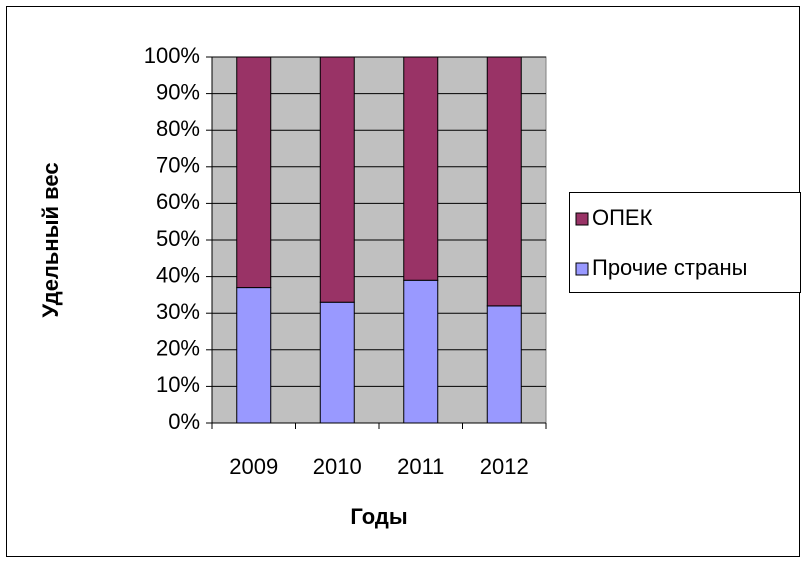 The height and width of the screenshot is (564, 805). I want to click on x-tick-label: 2012, so click(504, 466).